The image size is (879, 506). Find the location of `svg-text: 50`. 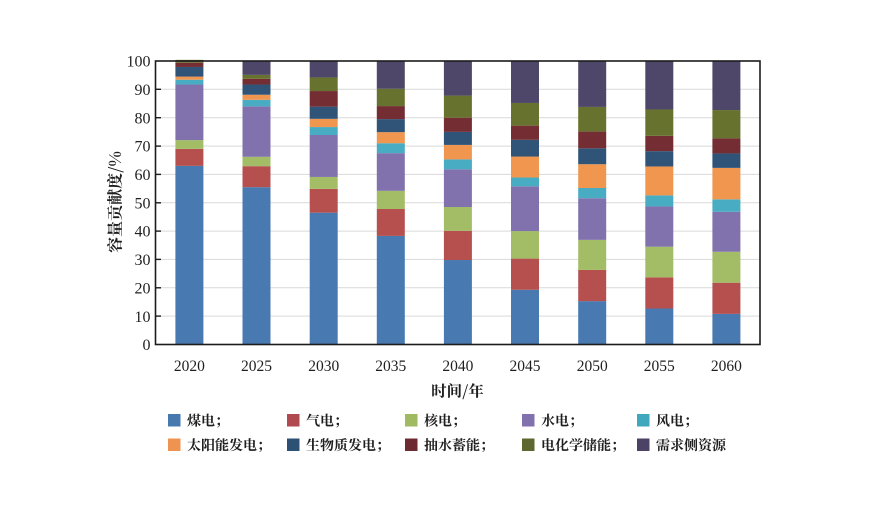

svg-text: 50 is located at coordinates (143, 203).